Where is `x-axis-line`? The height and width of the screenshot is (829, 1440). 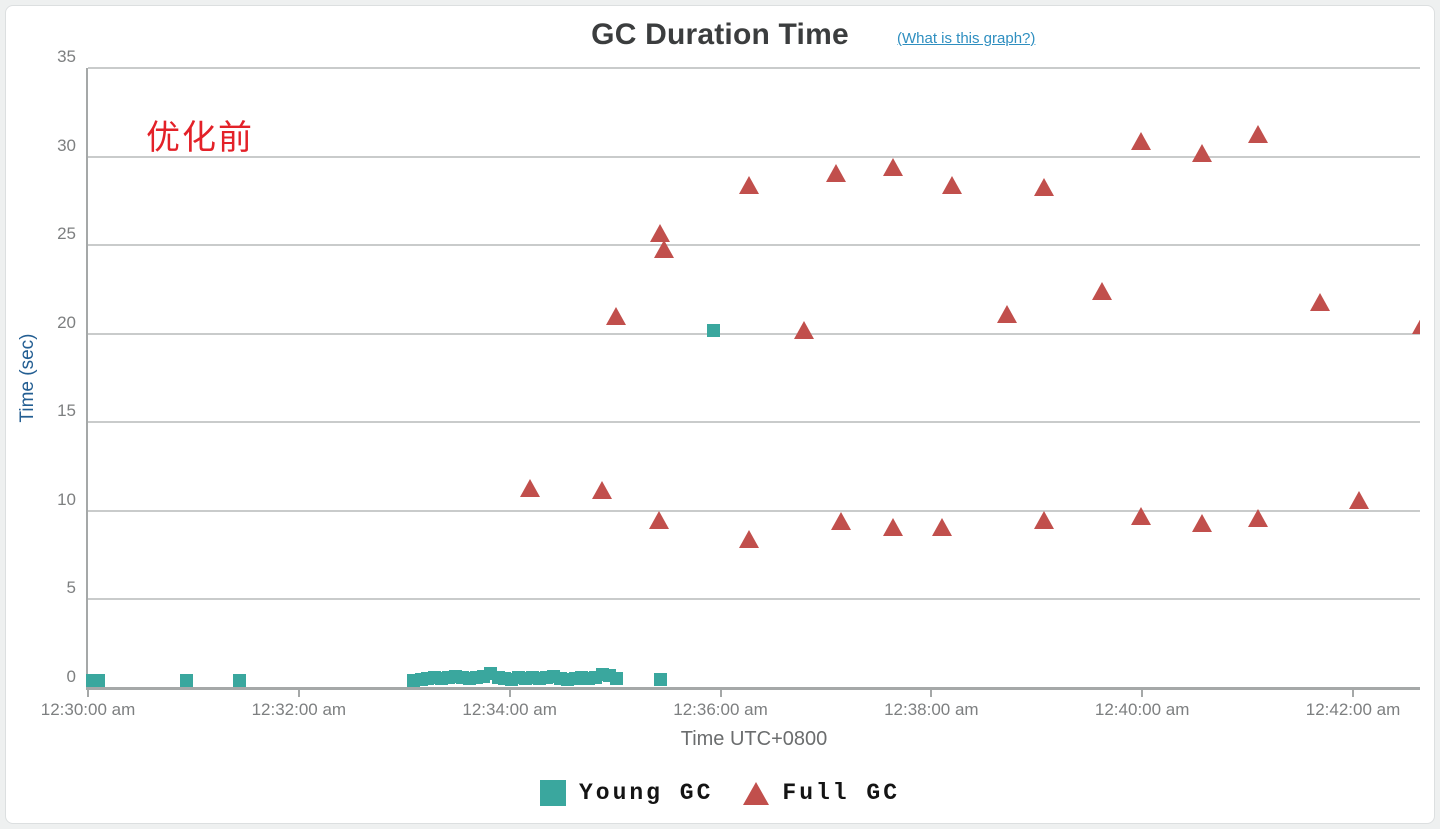 x-axis-line is located at coordinates (753, 688).